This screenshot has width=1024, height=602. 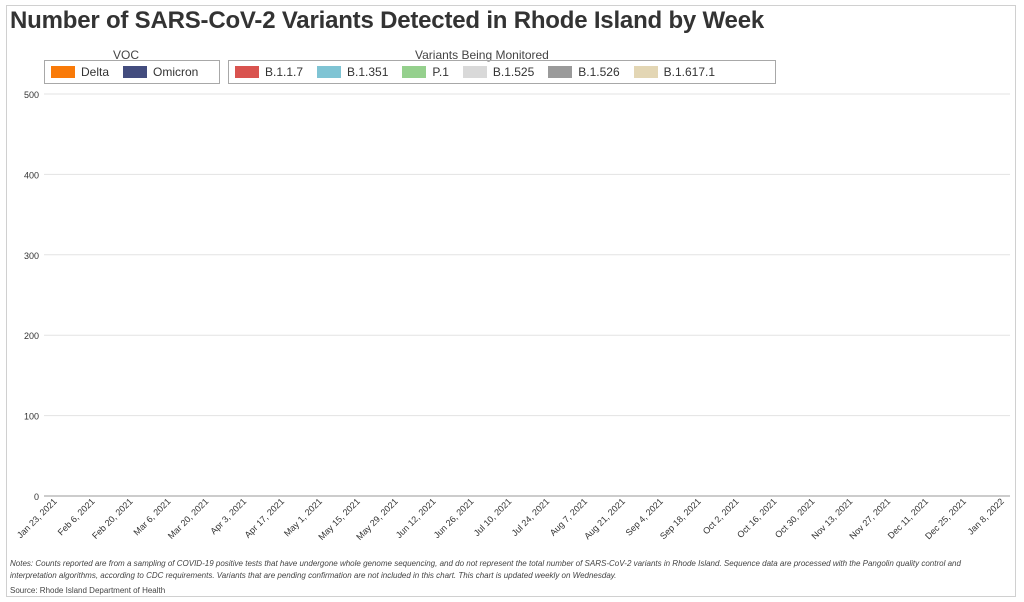 What do you see at coordinates (112, 518) in the screenshot?
I see `x-tick-label: Feb 20, 2021` at bounding box center [112, 518].